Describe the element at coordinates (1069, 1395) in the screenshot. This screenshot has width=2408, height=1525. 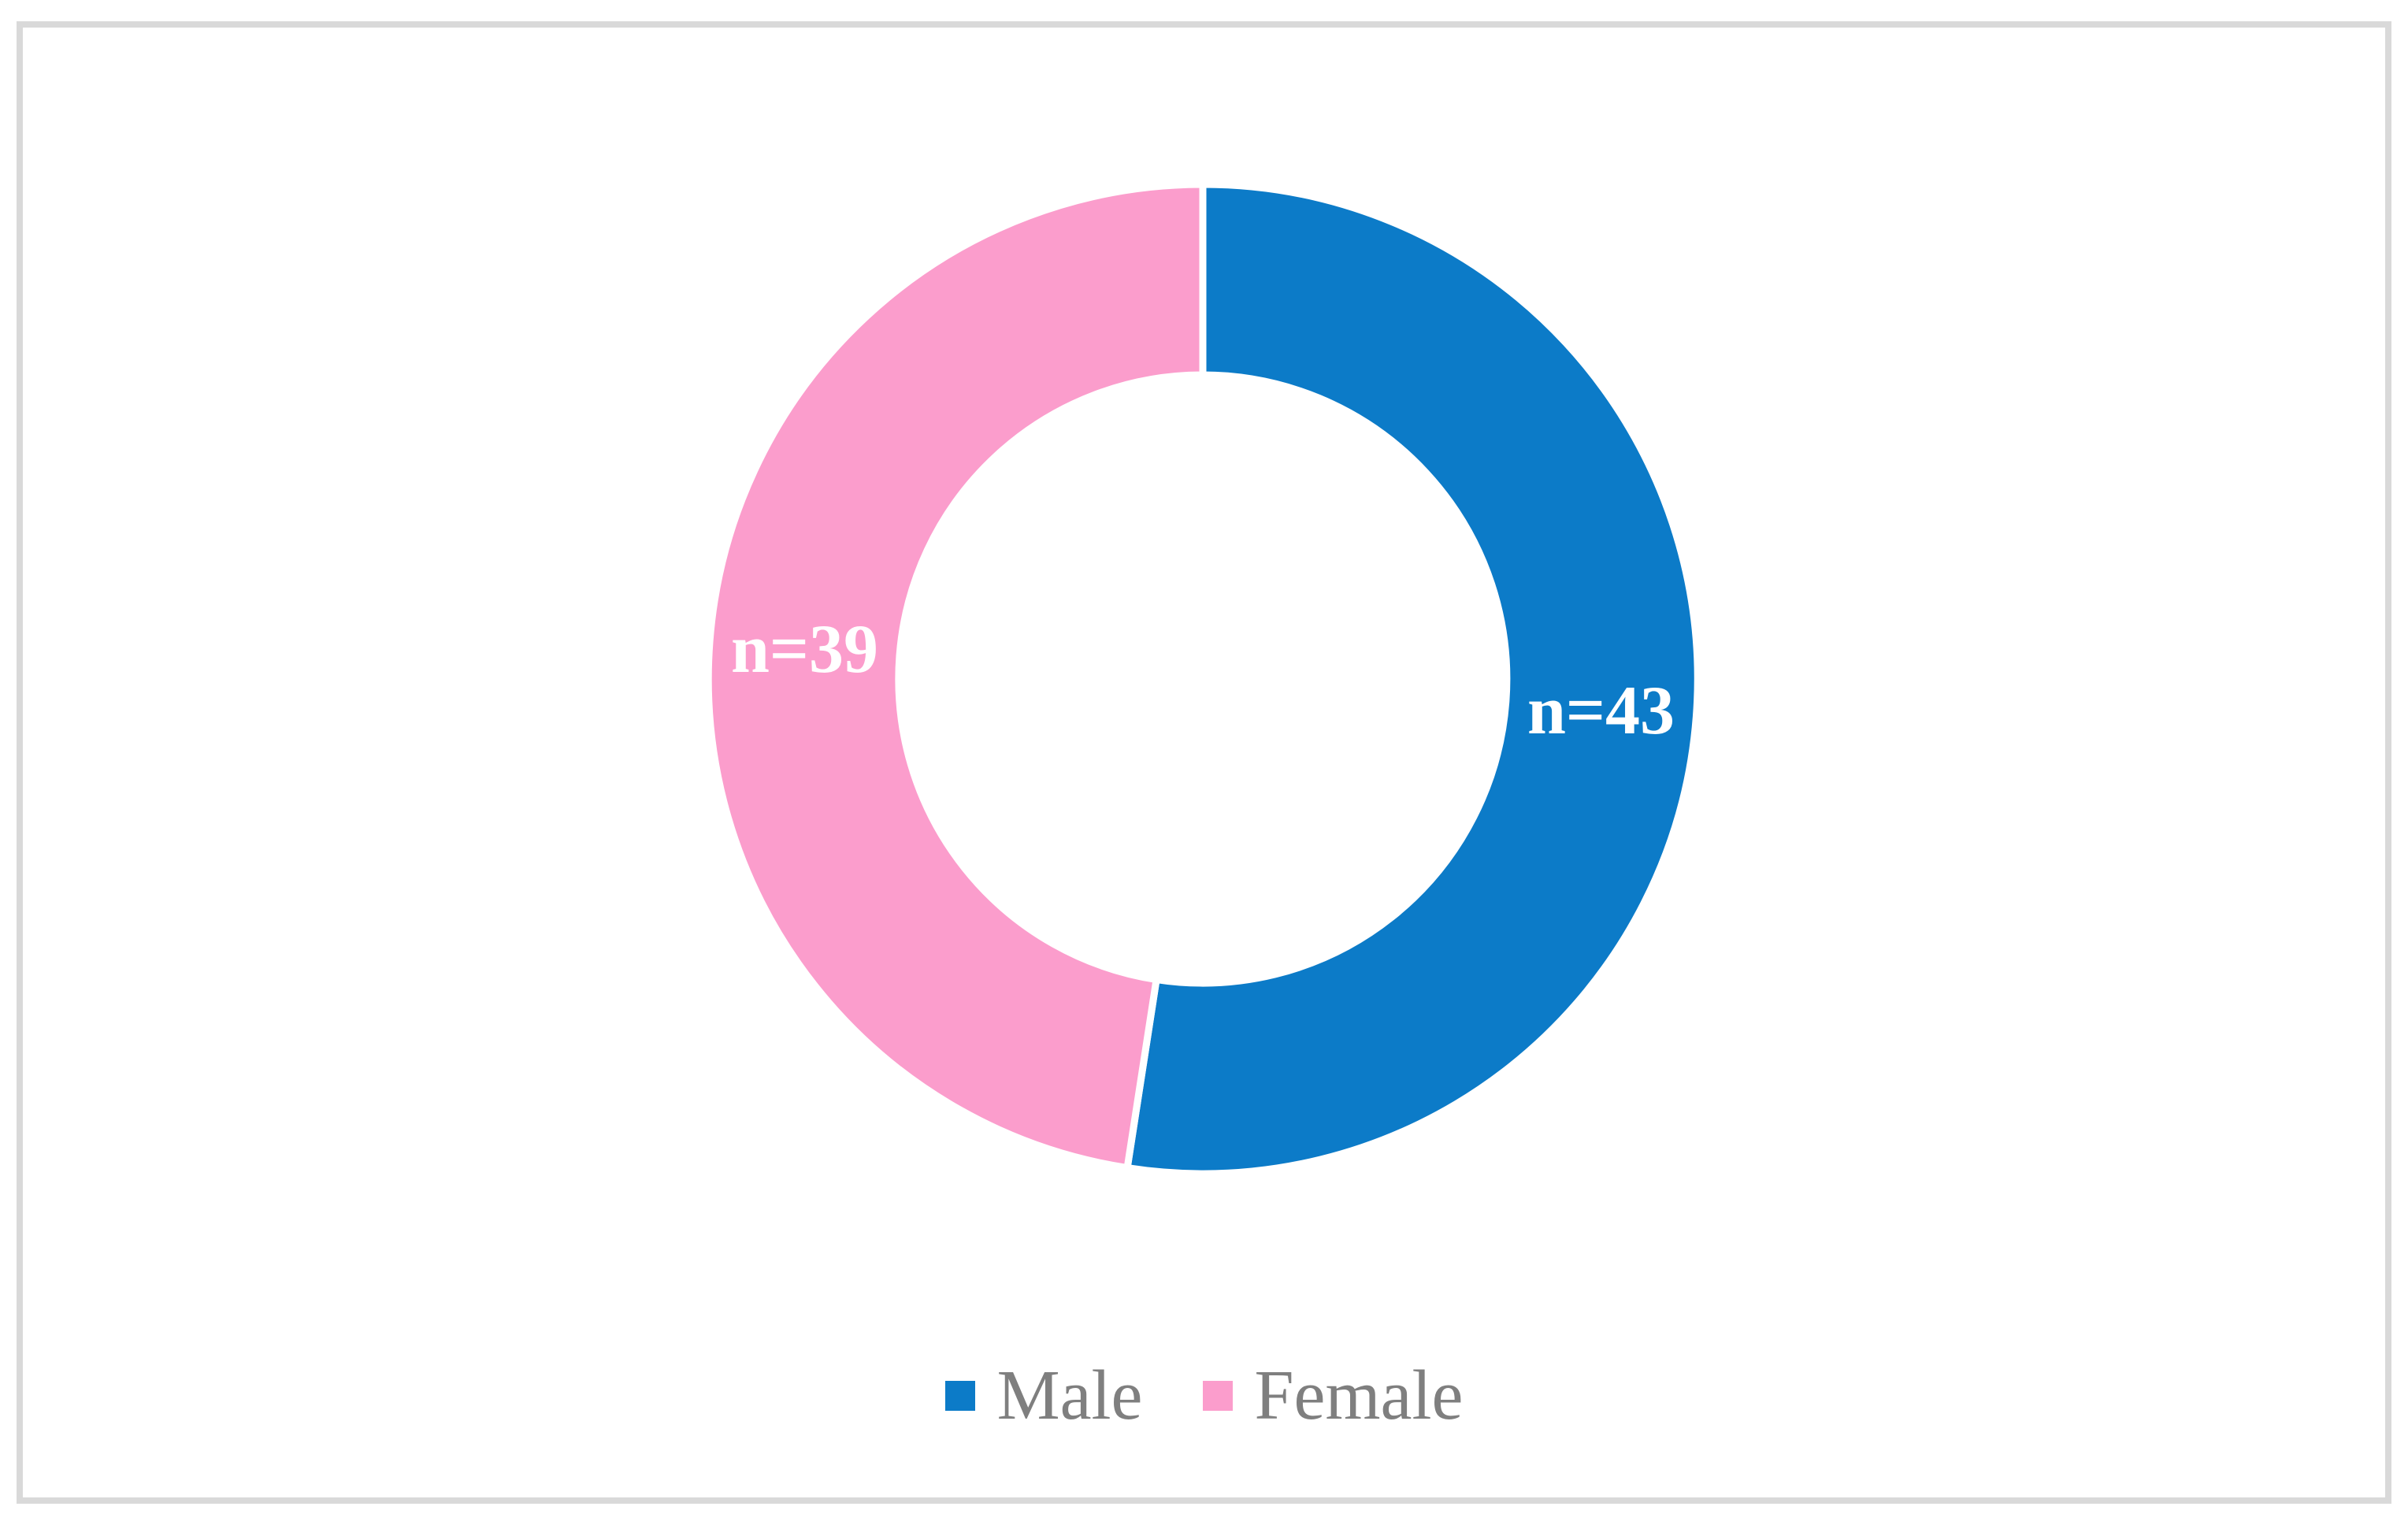
I see `legend-label-male: Male` at that location.